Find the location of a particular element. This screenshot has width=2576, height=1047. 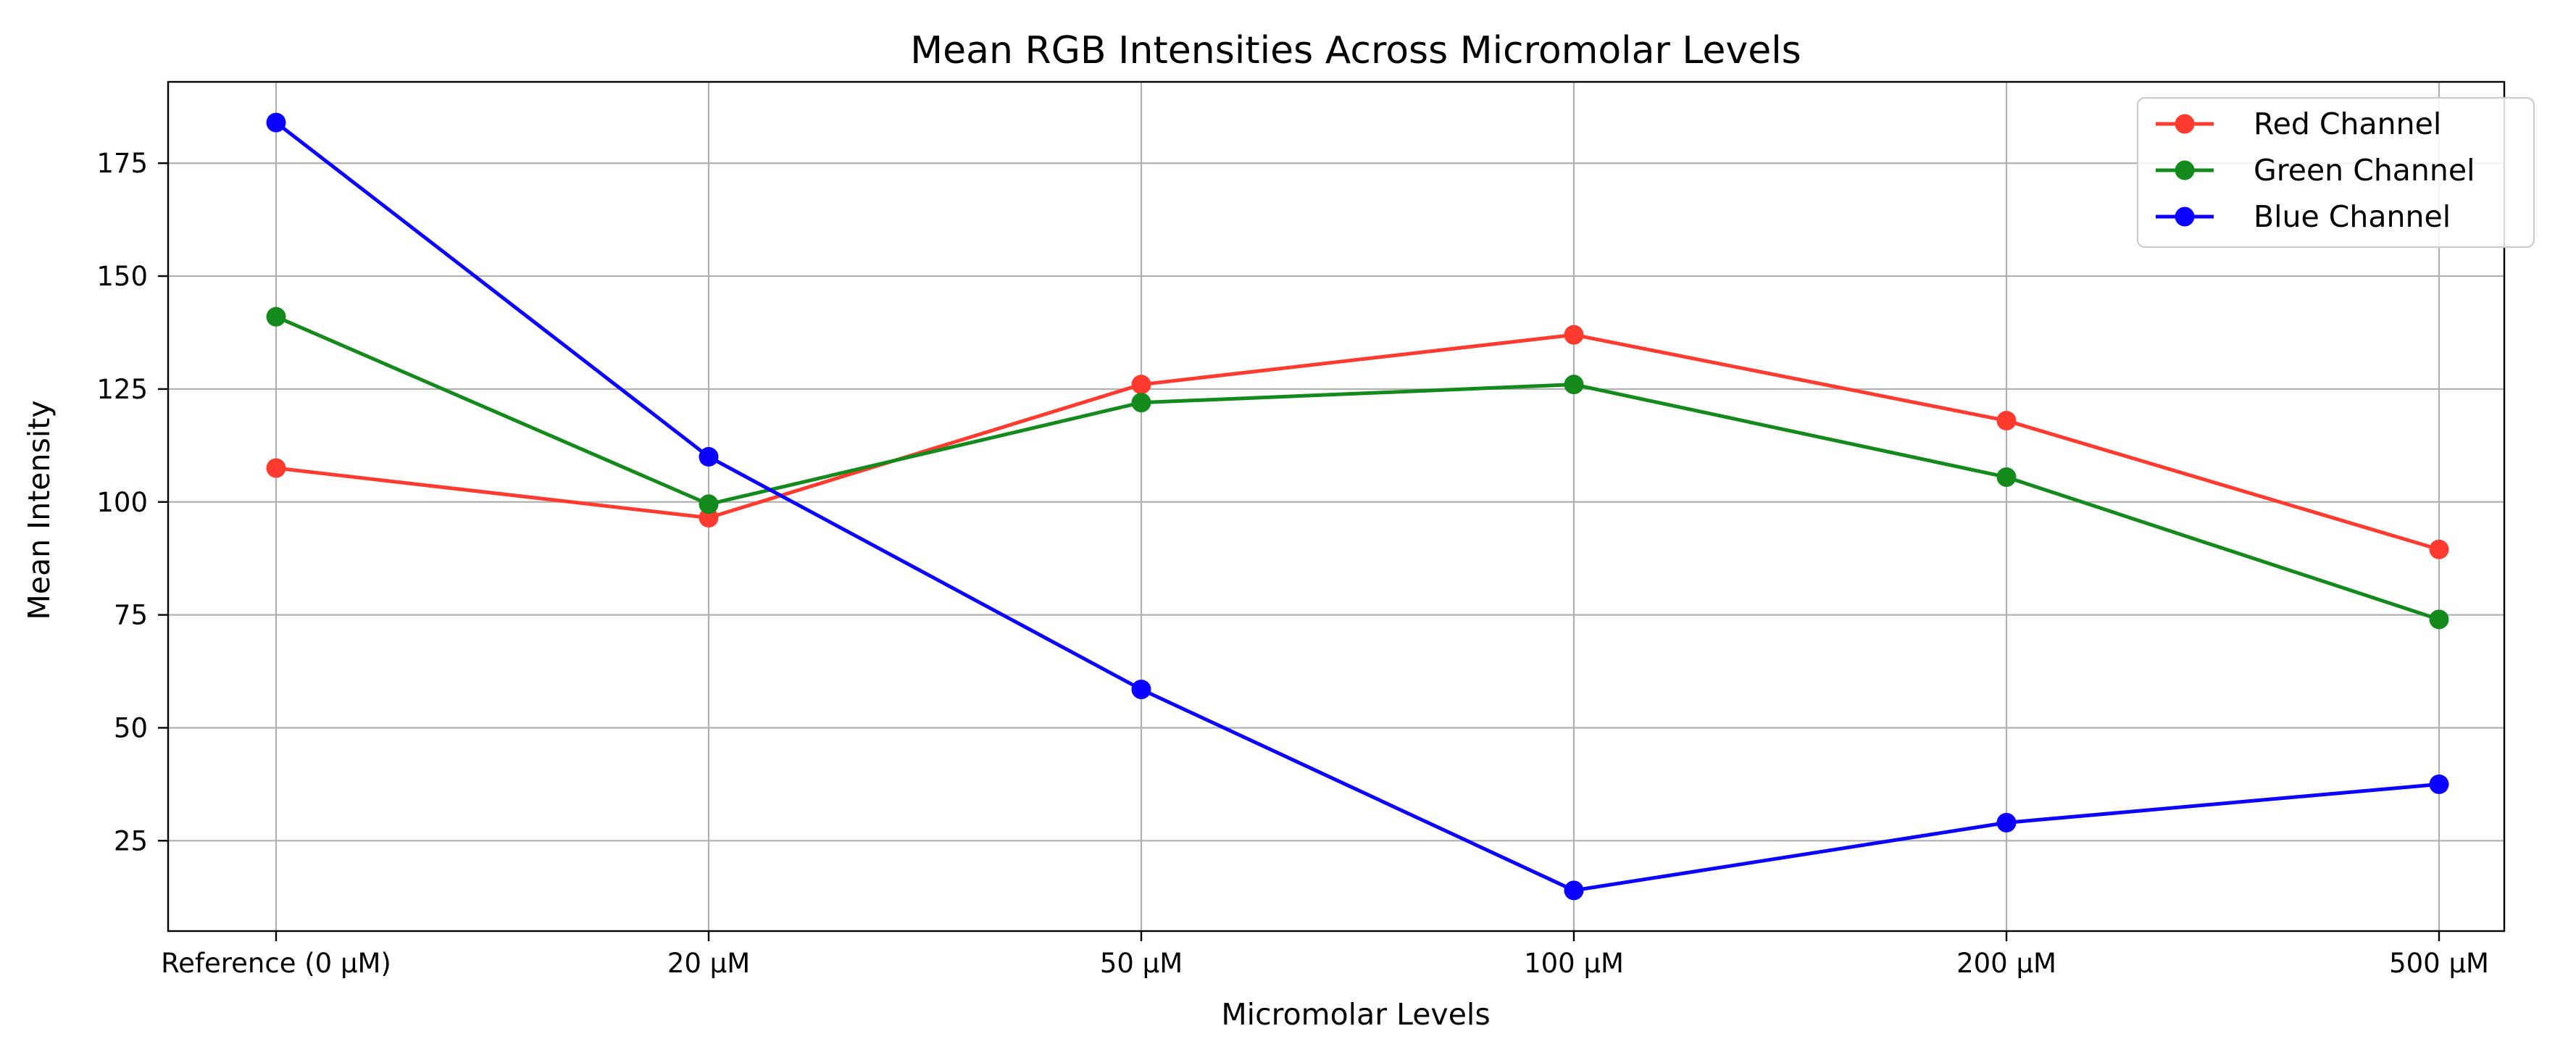

y-tick-label: 50 is located at coordinates (131, 727).